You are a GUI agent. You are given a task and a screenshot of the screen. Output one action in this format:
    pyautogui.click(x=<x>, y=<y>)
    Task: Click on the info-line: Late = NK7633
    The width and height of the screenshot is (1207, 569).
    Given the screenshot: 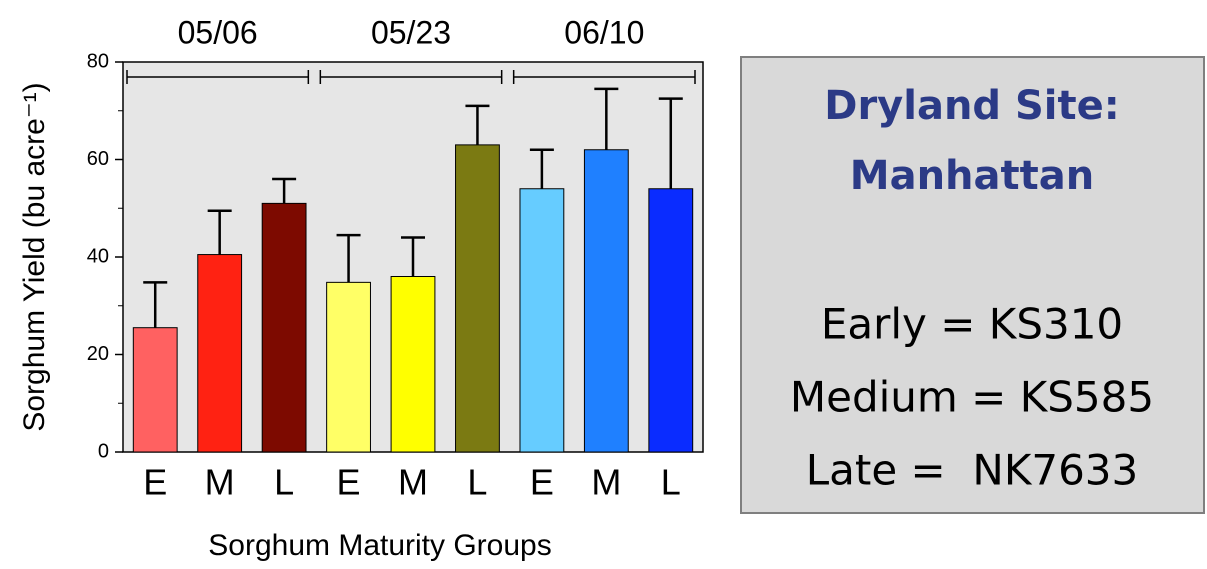 What is the action you would take?
    pyautogui.click(x=972, y=470)
    